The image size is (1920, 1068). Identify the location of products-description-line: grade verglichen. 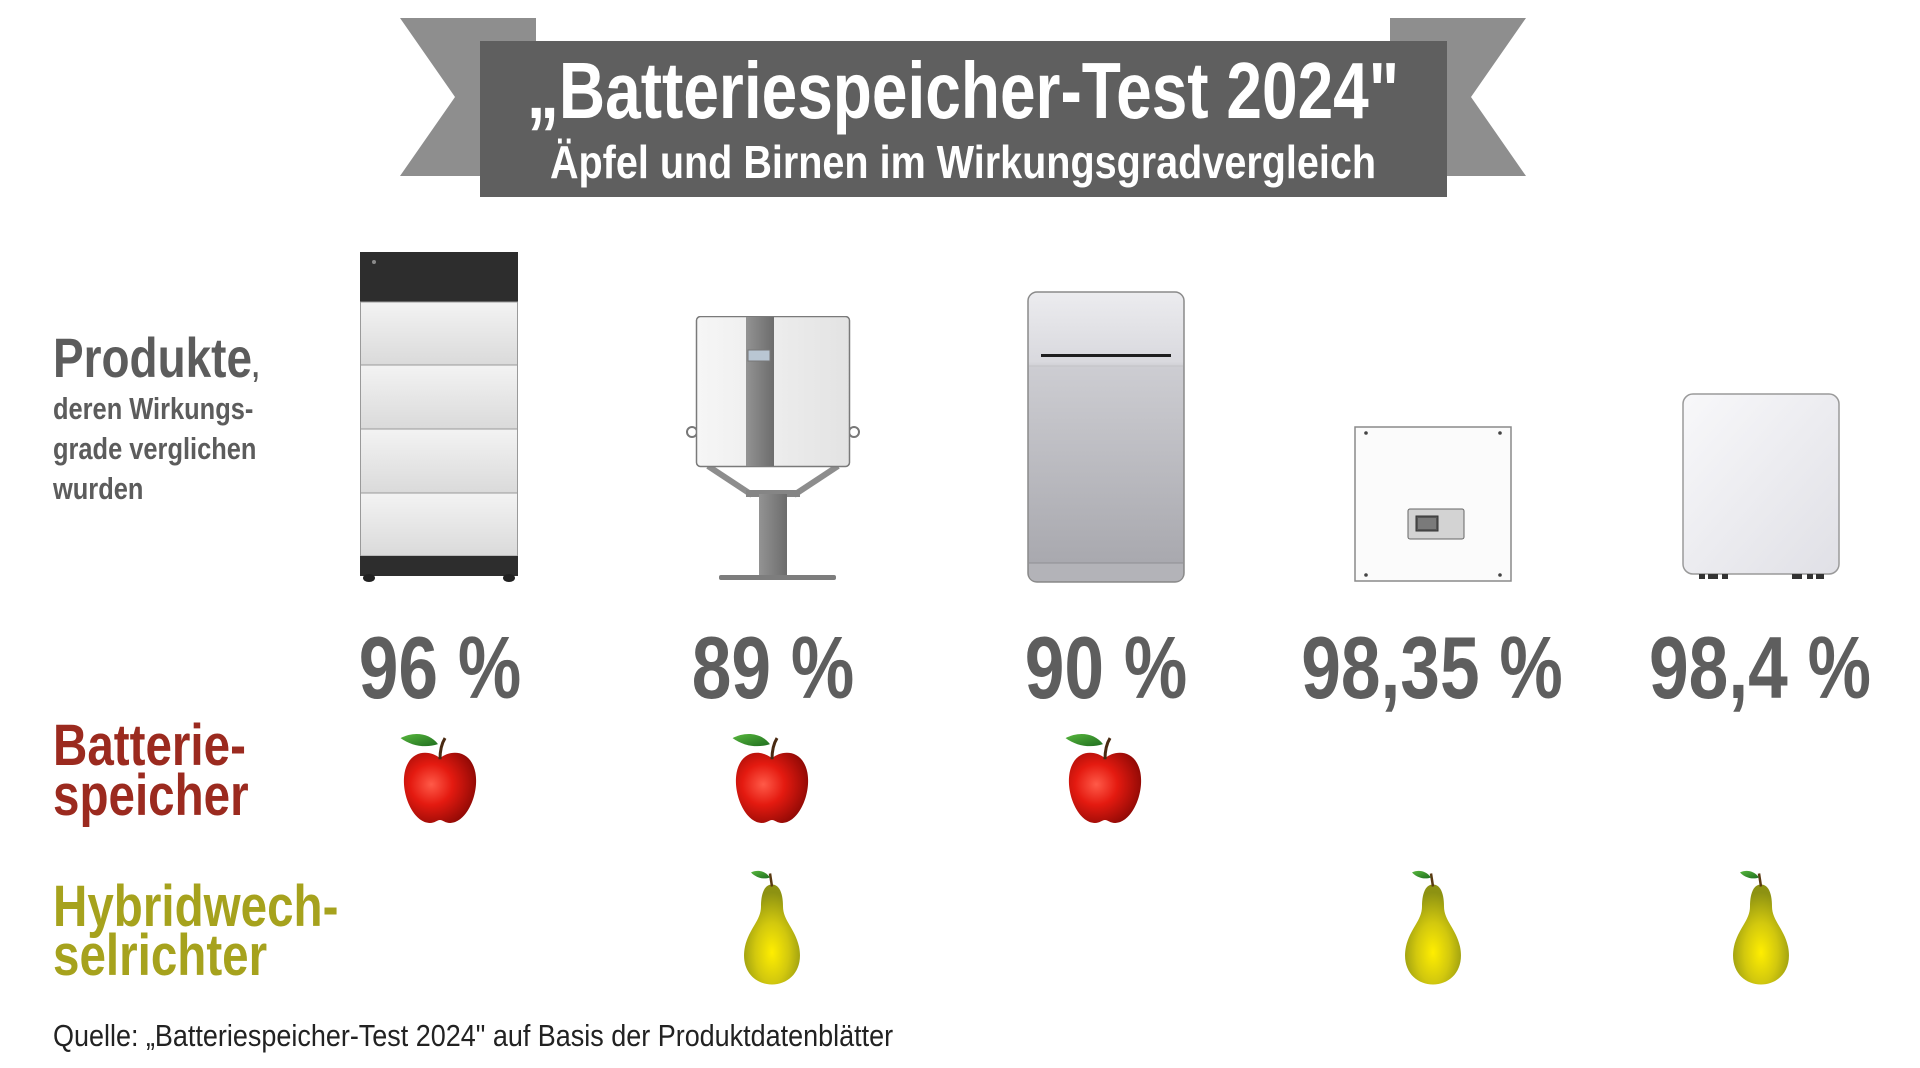
(155, 448).